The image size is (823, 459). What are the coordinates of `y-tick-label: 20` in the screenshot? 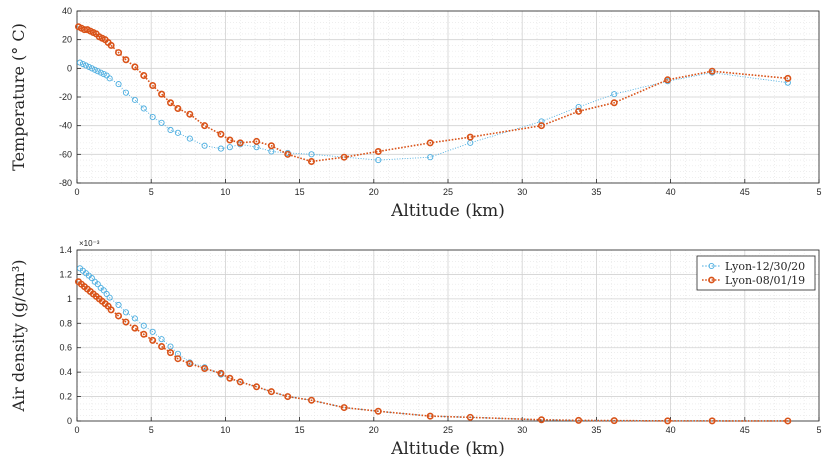 It's located at (67, 40).